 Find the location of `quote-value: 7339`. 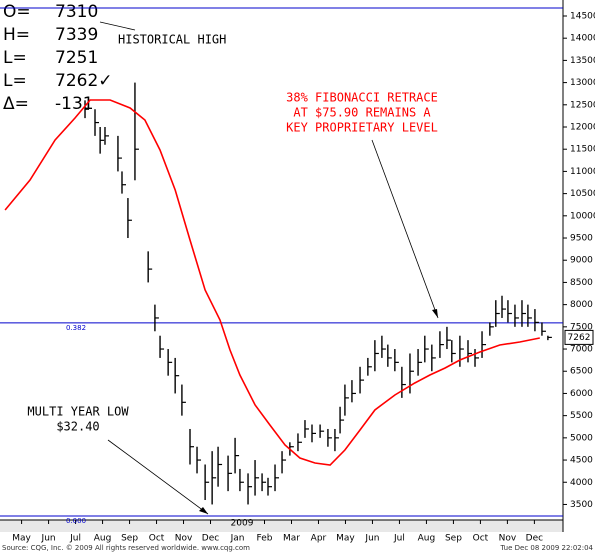

quote-value: 7339 is located at coordinates (76, 35).